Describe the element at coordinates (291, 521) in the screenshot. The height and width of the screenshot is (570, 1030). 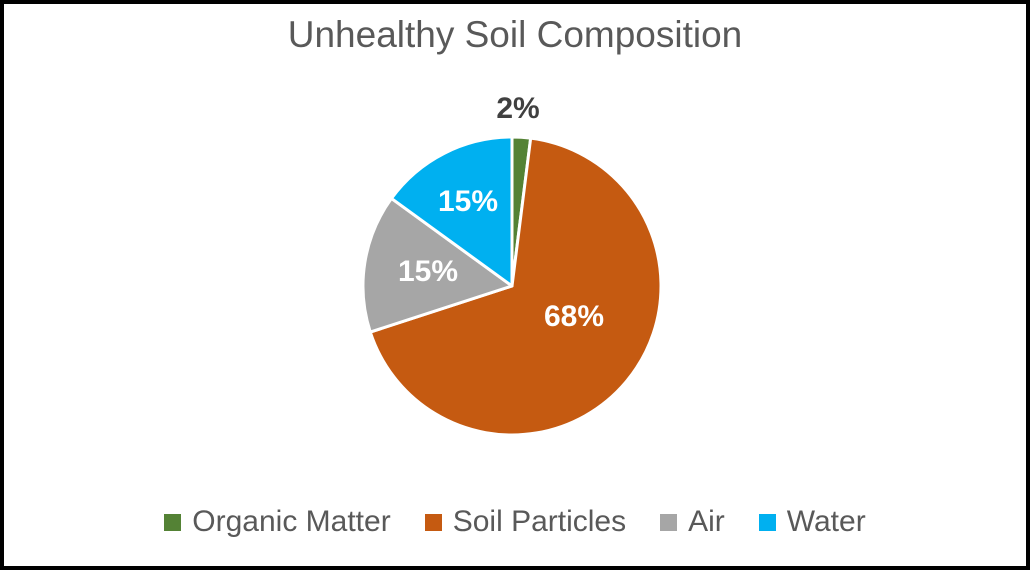
I see `legend-label-organic-matter: Organic Matter` at that location.